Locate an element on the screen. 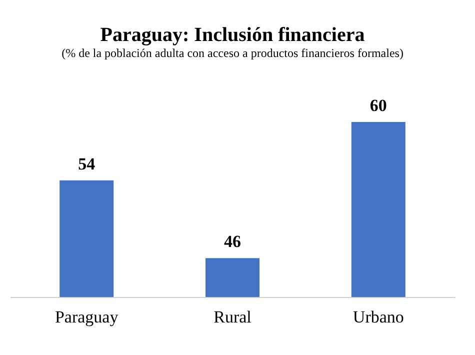  data-label: 46 is located at coordinates (232, 242).